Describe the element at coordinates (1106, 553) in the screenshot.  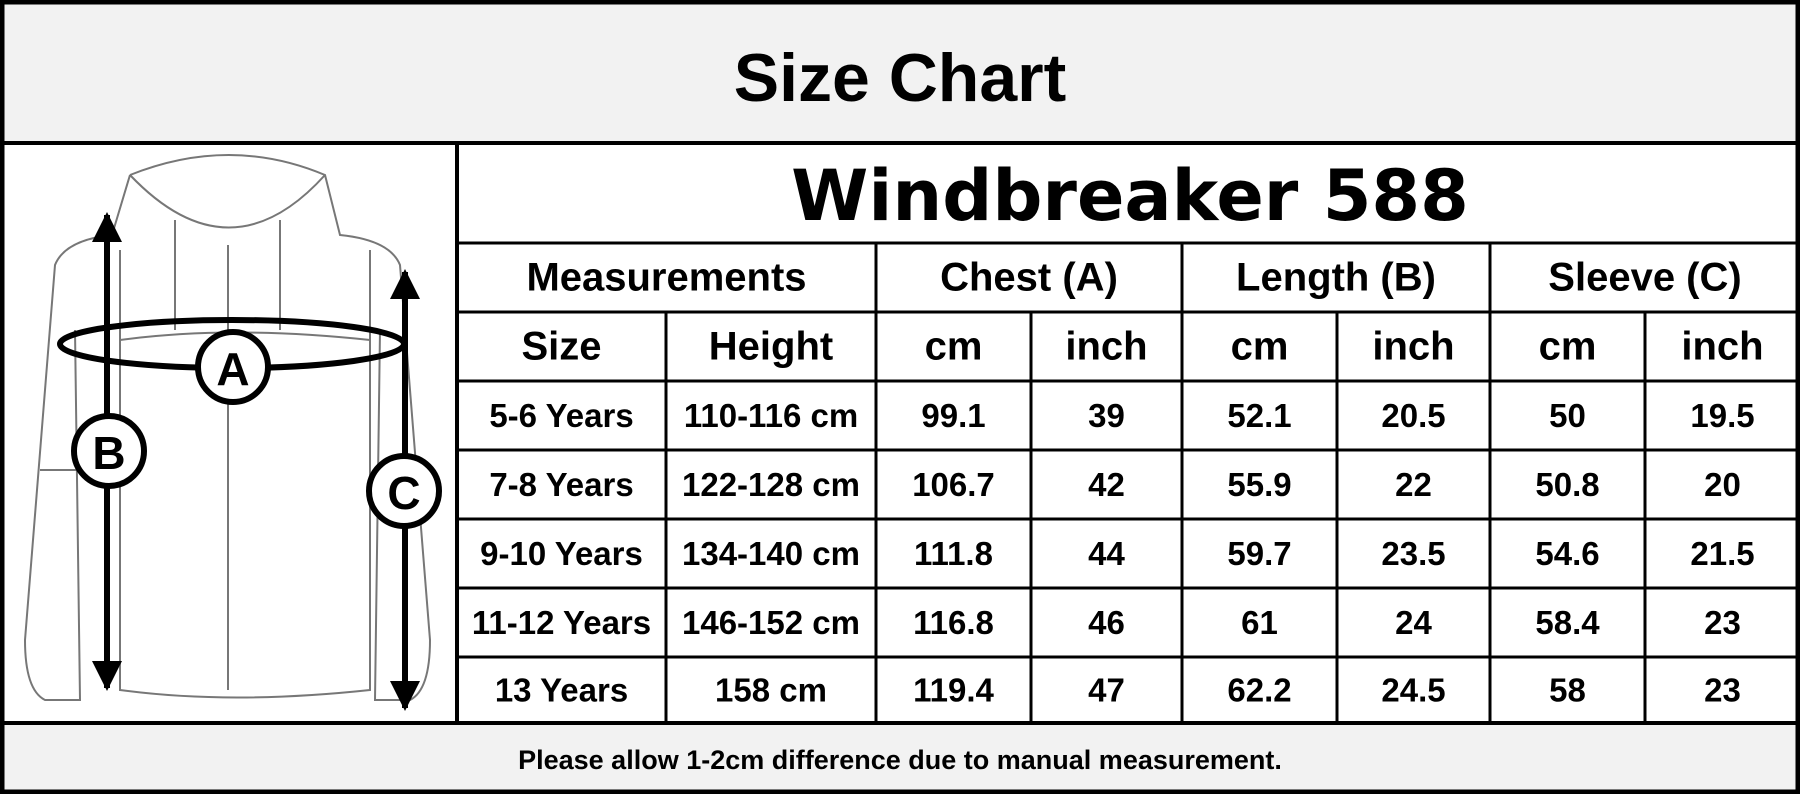
I see `table-cell: 44` at that location.